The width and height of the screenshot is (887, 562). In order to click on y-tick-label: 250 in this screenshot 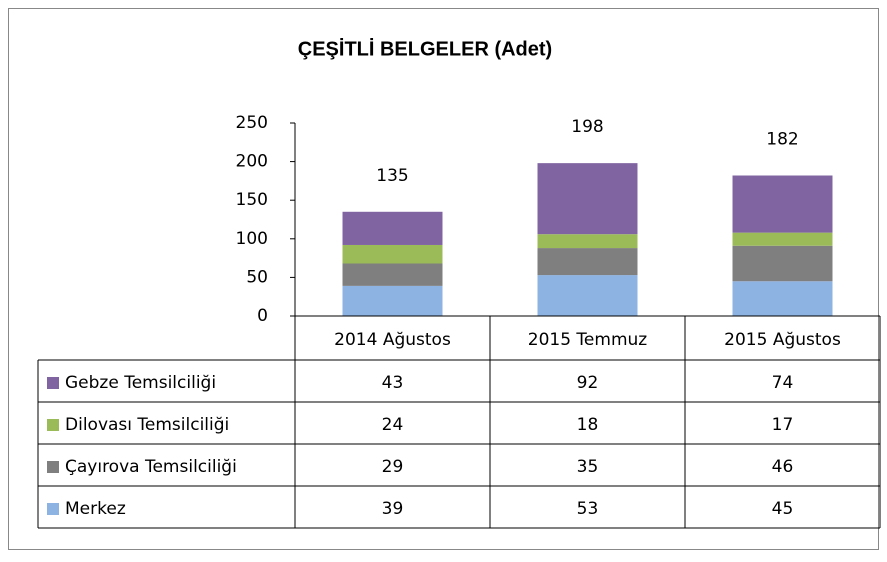, I will do `click(252, 123)`.